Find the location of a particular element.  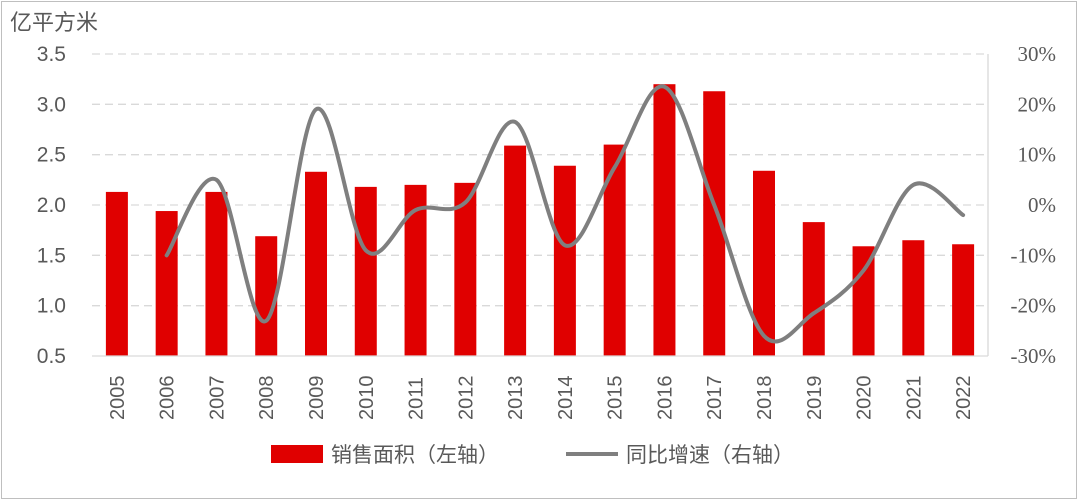

left-tick-label: 2.0 is located at coordinates (51, 205).